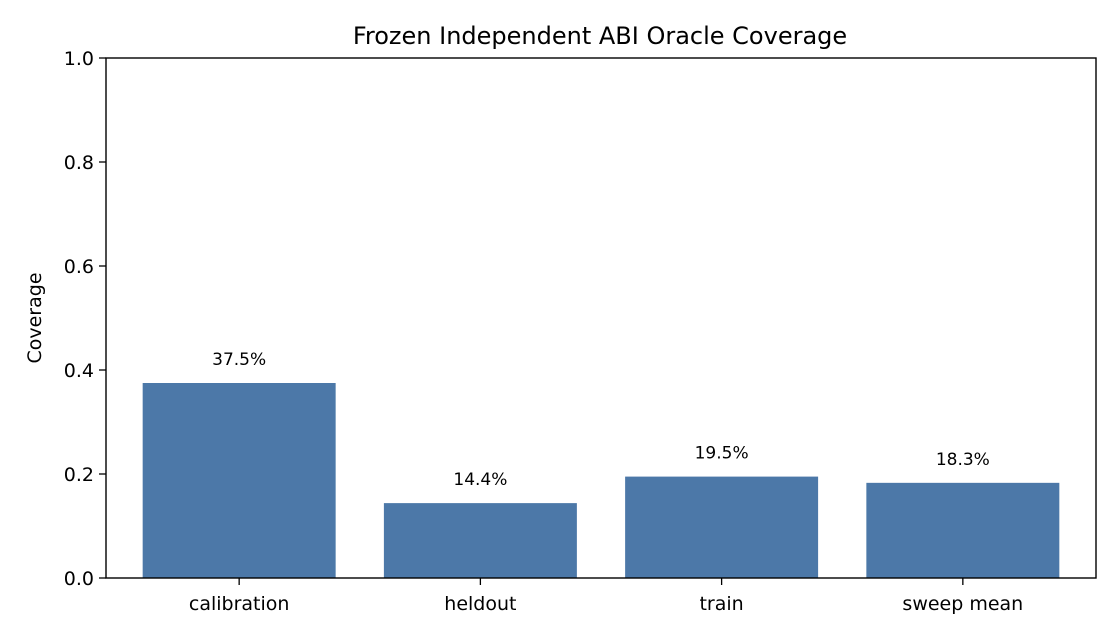 This screenshot has width=1120, height=640. What do you see at coordinates (35, 317) in the screenshot?
I see `y-axis-label: Coverage` at bounding box center [35, 317].